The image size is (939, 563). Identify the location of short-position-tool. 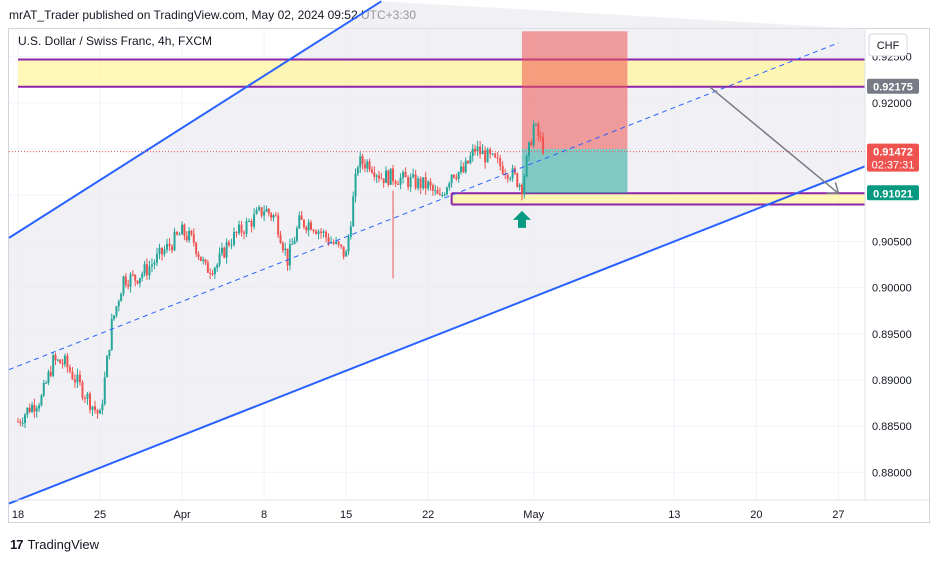
(574, 112).